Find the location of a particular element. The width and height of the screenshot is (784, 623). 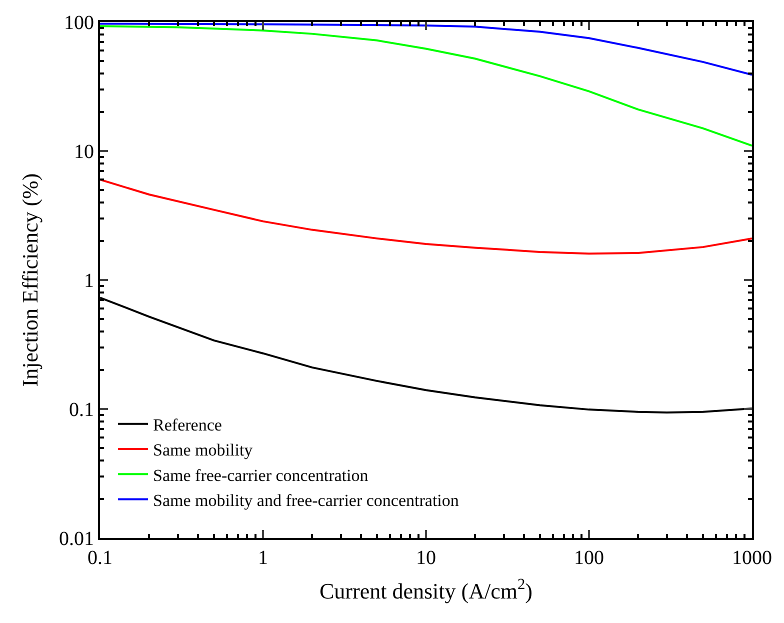

legend-label: Same mobility is located at coordinates (203, 450).